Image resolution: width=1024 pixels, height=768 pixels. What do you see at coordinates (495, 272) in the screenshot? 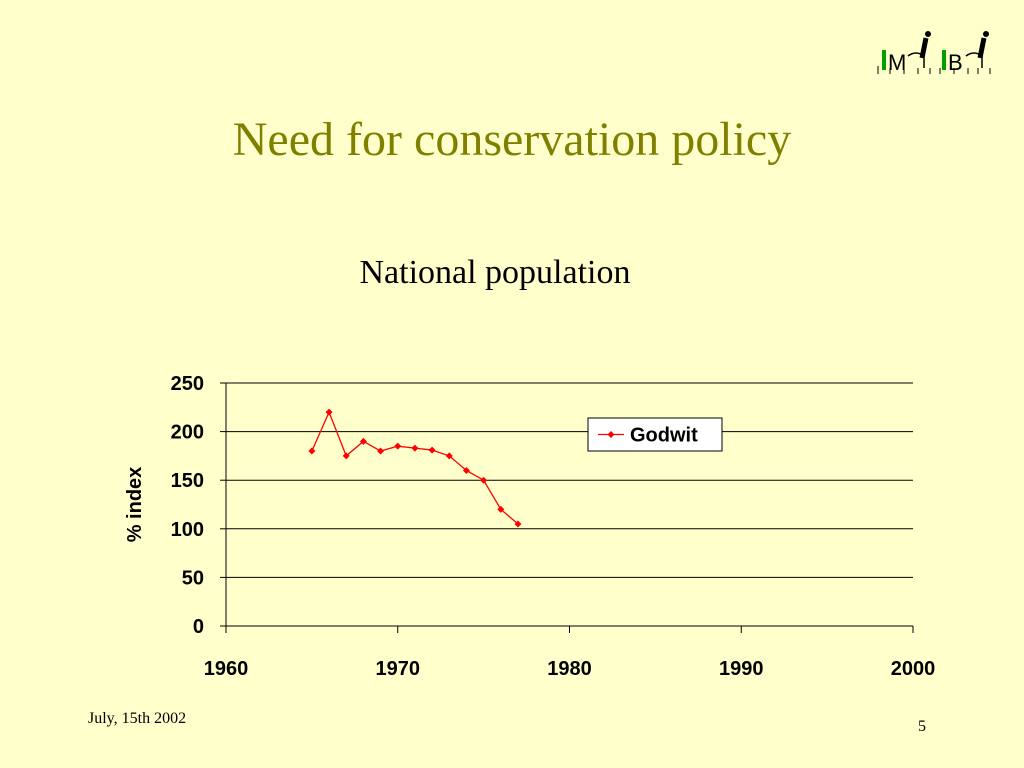
I see `chart-title: National population` at bounding box center [495, 272].